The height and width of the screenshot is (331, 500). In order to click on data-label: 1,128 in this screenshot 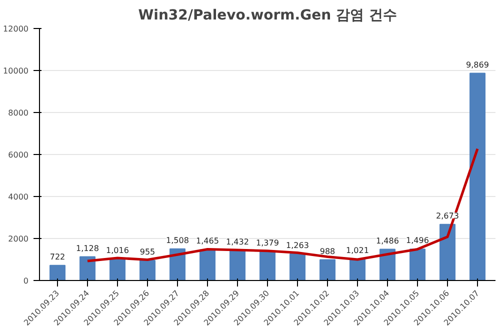, I will do `click(87, 248)`.